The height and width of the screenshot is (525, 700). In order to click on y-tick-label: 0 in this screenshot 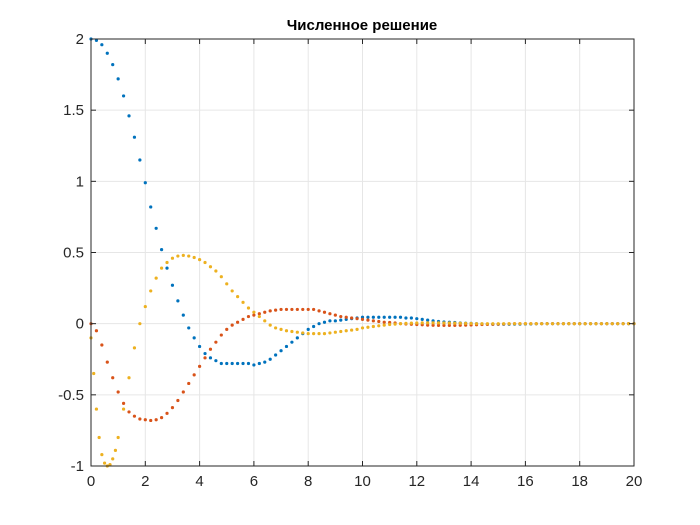, I will do `click(80, 324)`.